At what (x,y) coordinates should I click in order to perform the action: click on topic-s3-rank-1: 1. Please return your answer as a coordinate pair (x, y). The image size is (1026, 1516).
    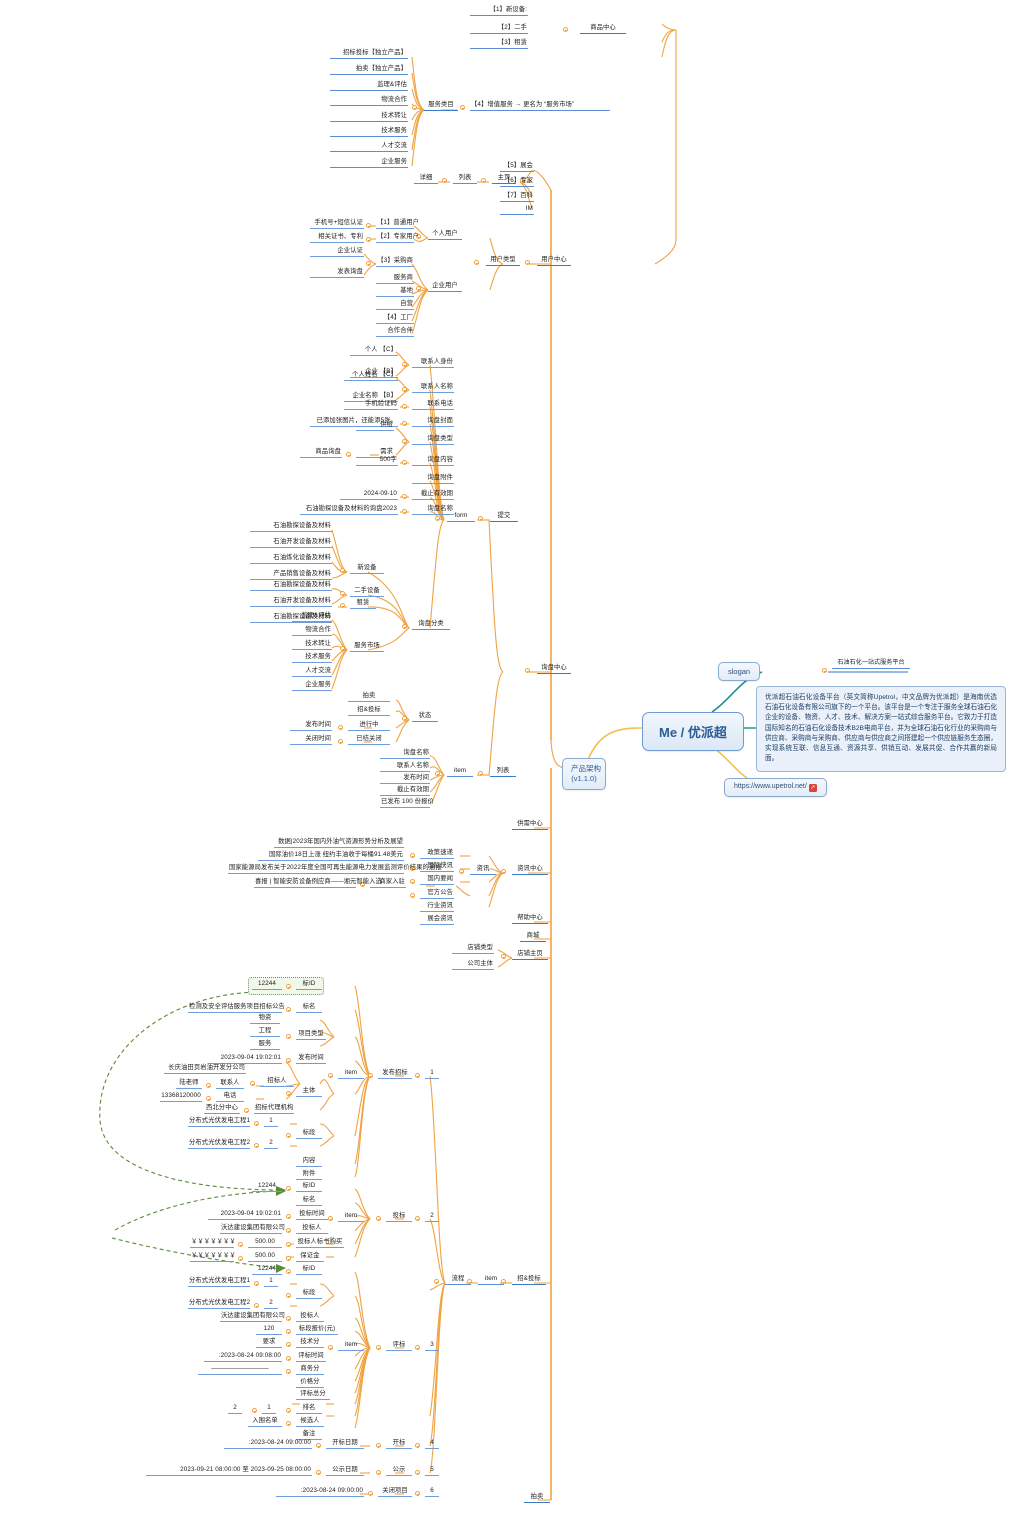
    Looking at the image, I should click on (269, 1409).